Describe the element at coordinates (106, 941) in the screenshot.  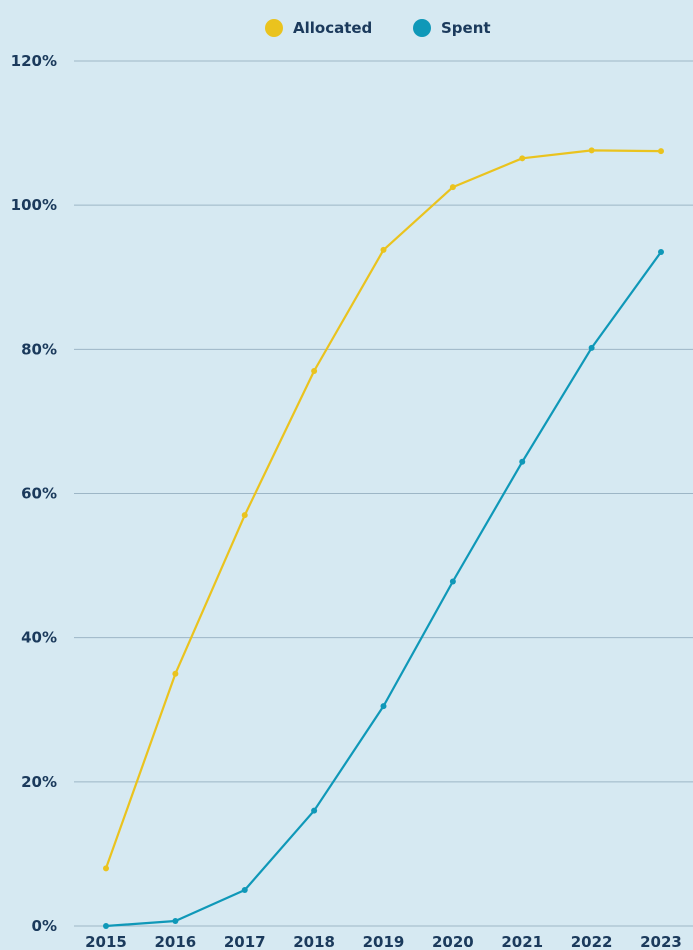
I see `x-tick-label: 2015` at that location.